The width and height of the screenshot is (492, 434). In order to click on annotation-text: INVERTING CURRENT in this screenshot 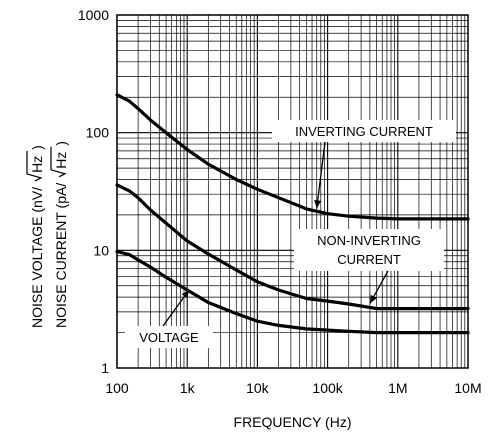, I will do `click(364, 131)`.